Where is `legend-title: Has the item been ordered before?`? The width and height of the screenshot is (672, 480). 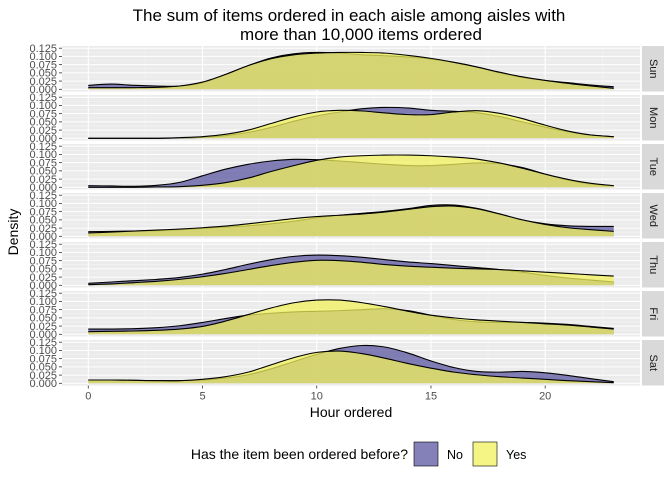 legend-title: Has the item been ordered before? is located at coordinates (299, 454).